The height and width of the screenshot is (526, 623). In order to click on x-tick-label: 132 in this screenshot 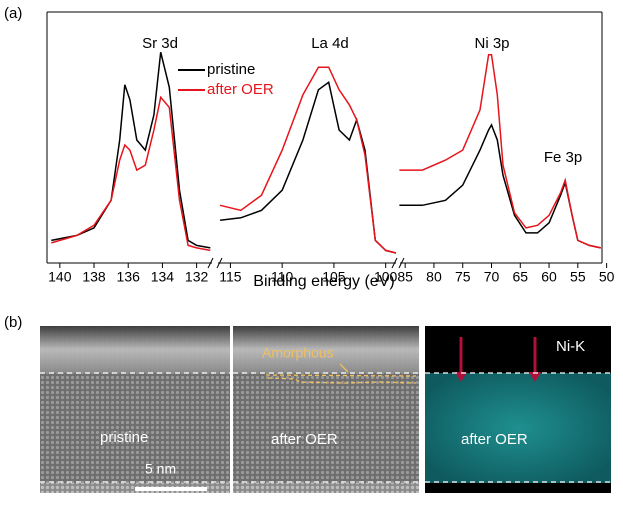, I will do `click(197, 277)`.